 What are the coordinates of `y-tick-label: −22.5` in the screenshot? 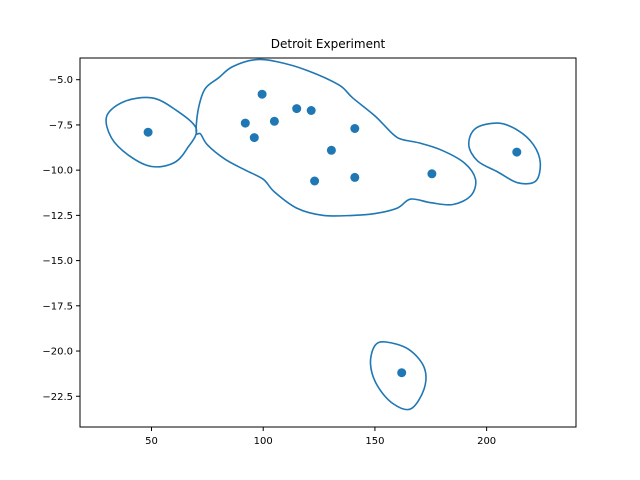 It's located at (57, 397).